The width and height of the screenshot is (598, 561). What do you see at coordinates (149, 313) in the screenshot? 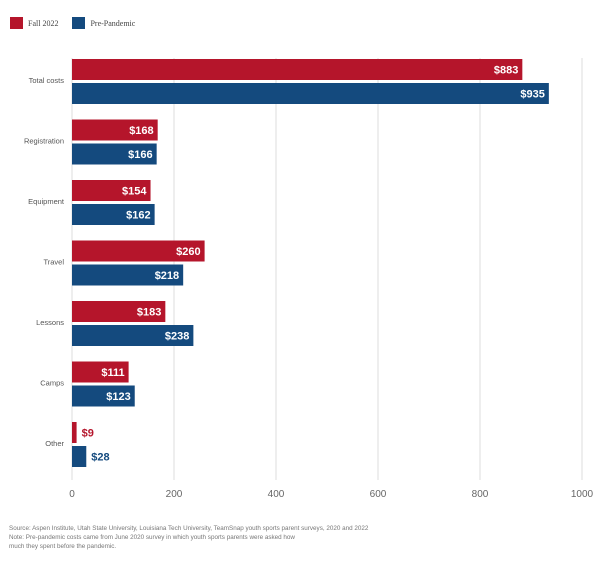
I see `data-label-fall-2022-lessons: $183` at bounding box center [149, 313].